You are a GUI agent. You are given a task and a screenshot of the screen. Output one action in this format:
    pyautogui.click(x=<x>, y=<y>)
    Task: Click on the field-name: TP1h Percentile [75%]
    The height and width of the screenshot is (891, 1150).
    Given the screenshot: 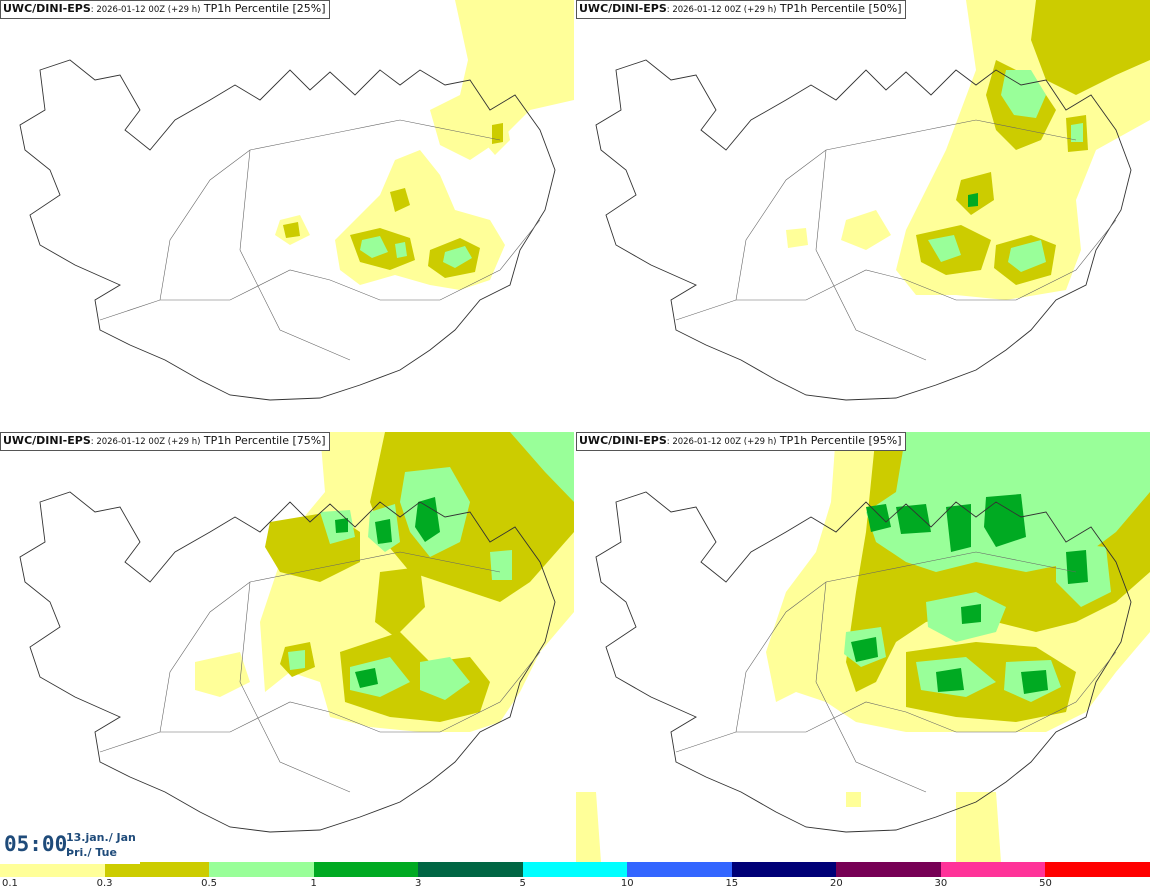 What is the action you would take?
    pyautogui.click(x=264, y=440)
    